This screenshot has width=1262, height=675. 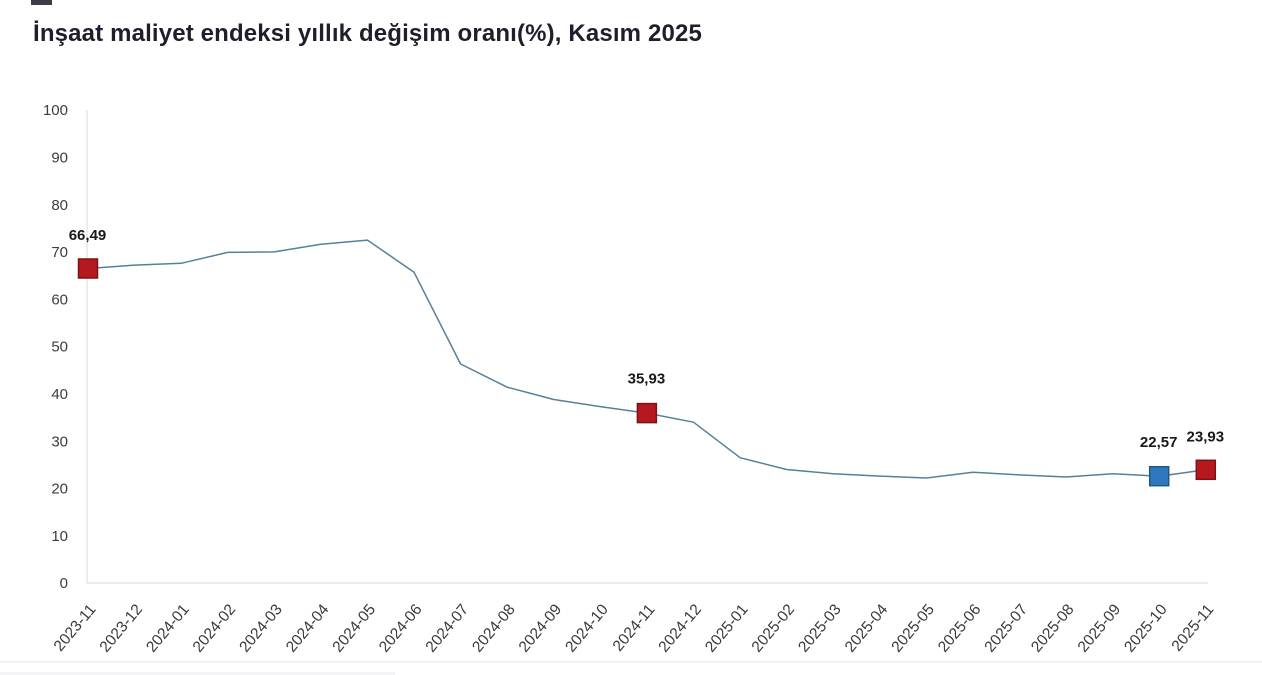 I want to click on svg-text: 2024-05, so click(x=354, y=628).